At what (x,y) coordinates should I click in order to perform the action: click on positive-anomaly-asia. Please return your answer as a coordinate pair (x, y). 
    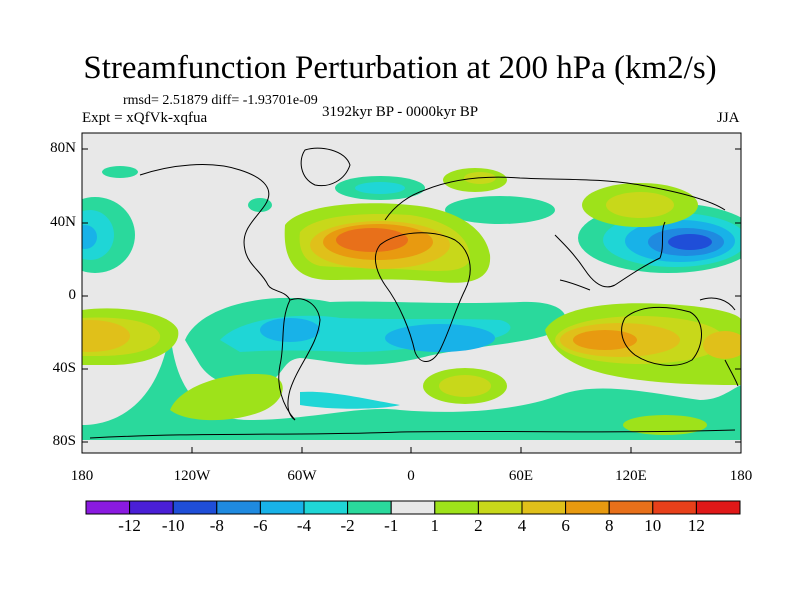
    Looking at the image, I should click on (570, 197).